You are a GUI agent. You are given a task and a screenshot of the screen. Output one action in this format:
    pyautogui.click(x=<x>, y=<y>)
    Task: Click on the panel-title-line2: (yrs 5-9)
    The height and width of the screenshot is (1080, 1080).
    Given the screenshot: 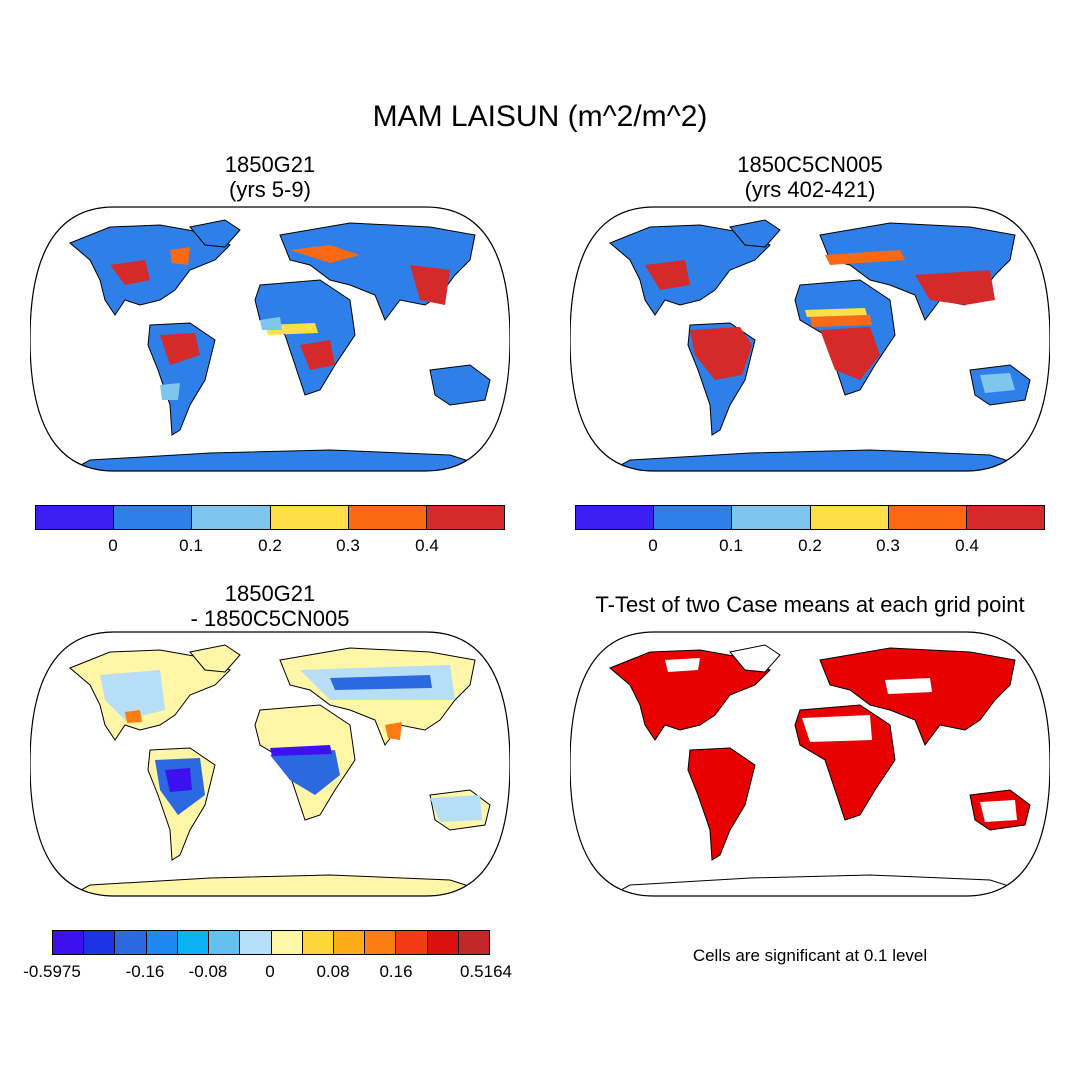 What is the action you would take?
    pyautogui.click(x=270, y=189)
    